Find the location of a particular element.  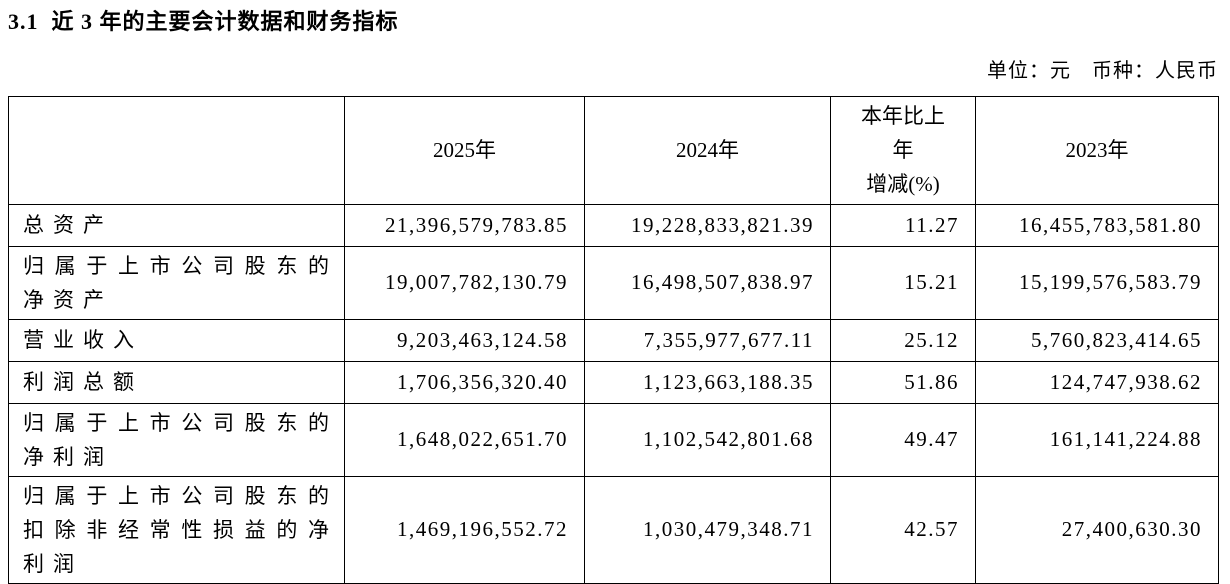

col-header-2024: 2024年 is located at coordinates (707, 150).